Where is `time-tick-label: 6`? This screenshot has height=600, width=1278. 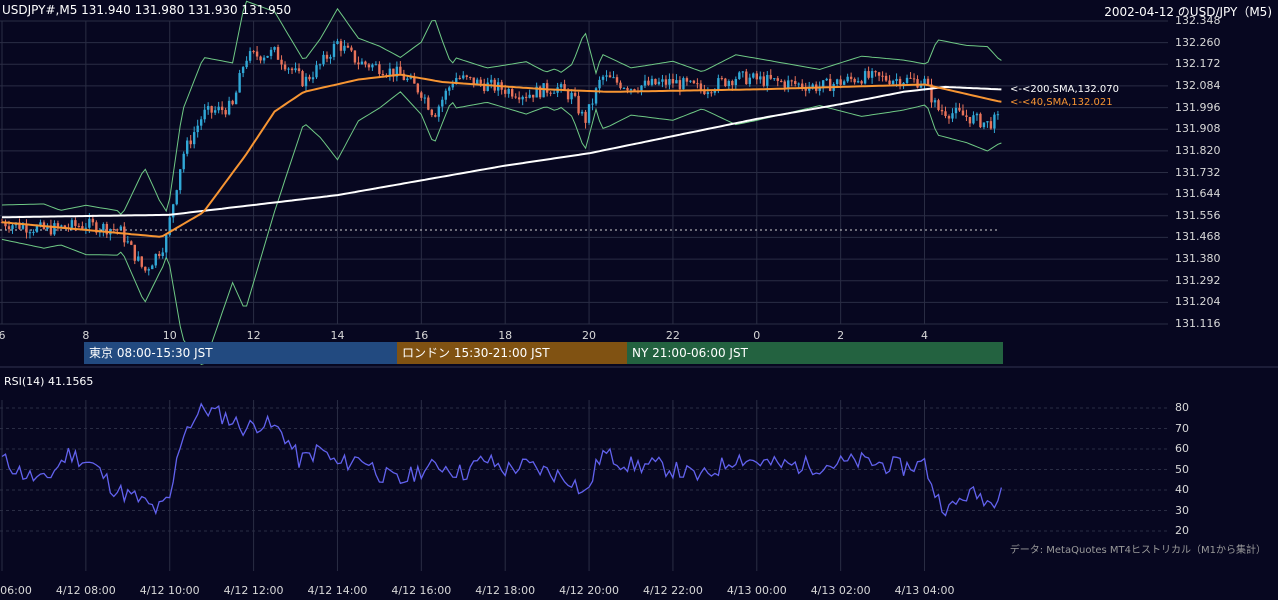
time-tick-label: 6 is located at coordinates (3, 335).